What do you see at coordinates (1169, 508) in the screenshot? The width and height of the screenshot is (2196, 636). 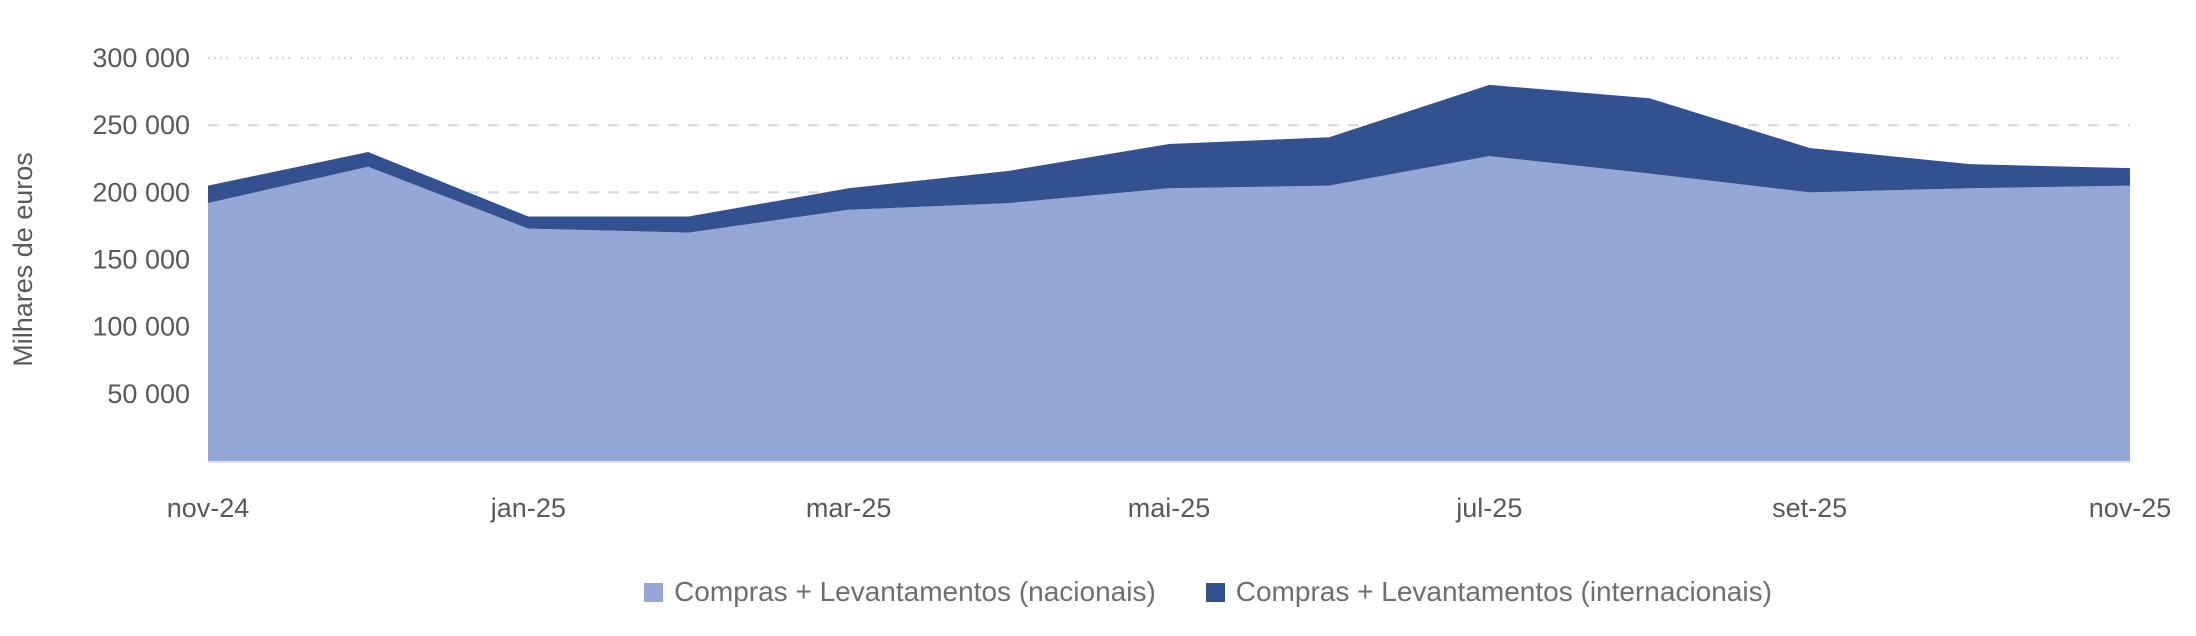 I see `x-tick-label-mai-25: mai-25` at bounding box center [1169, 508].